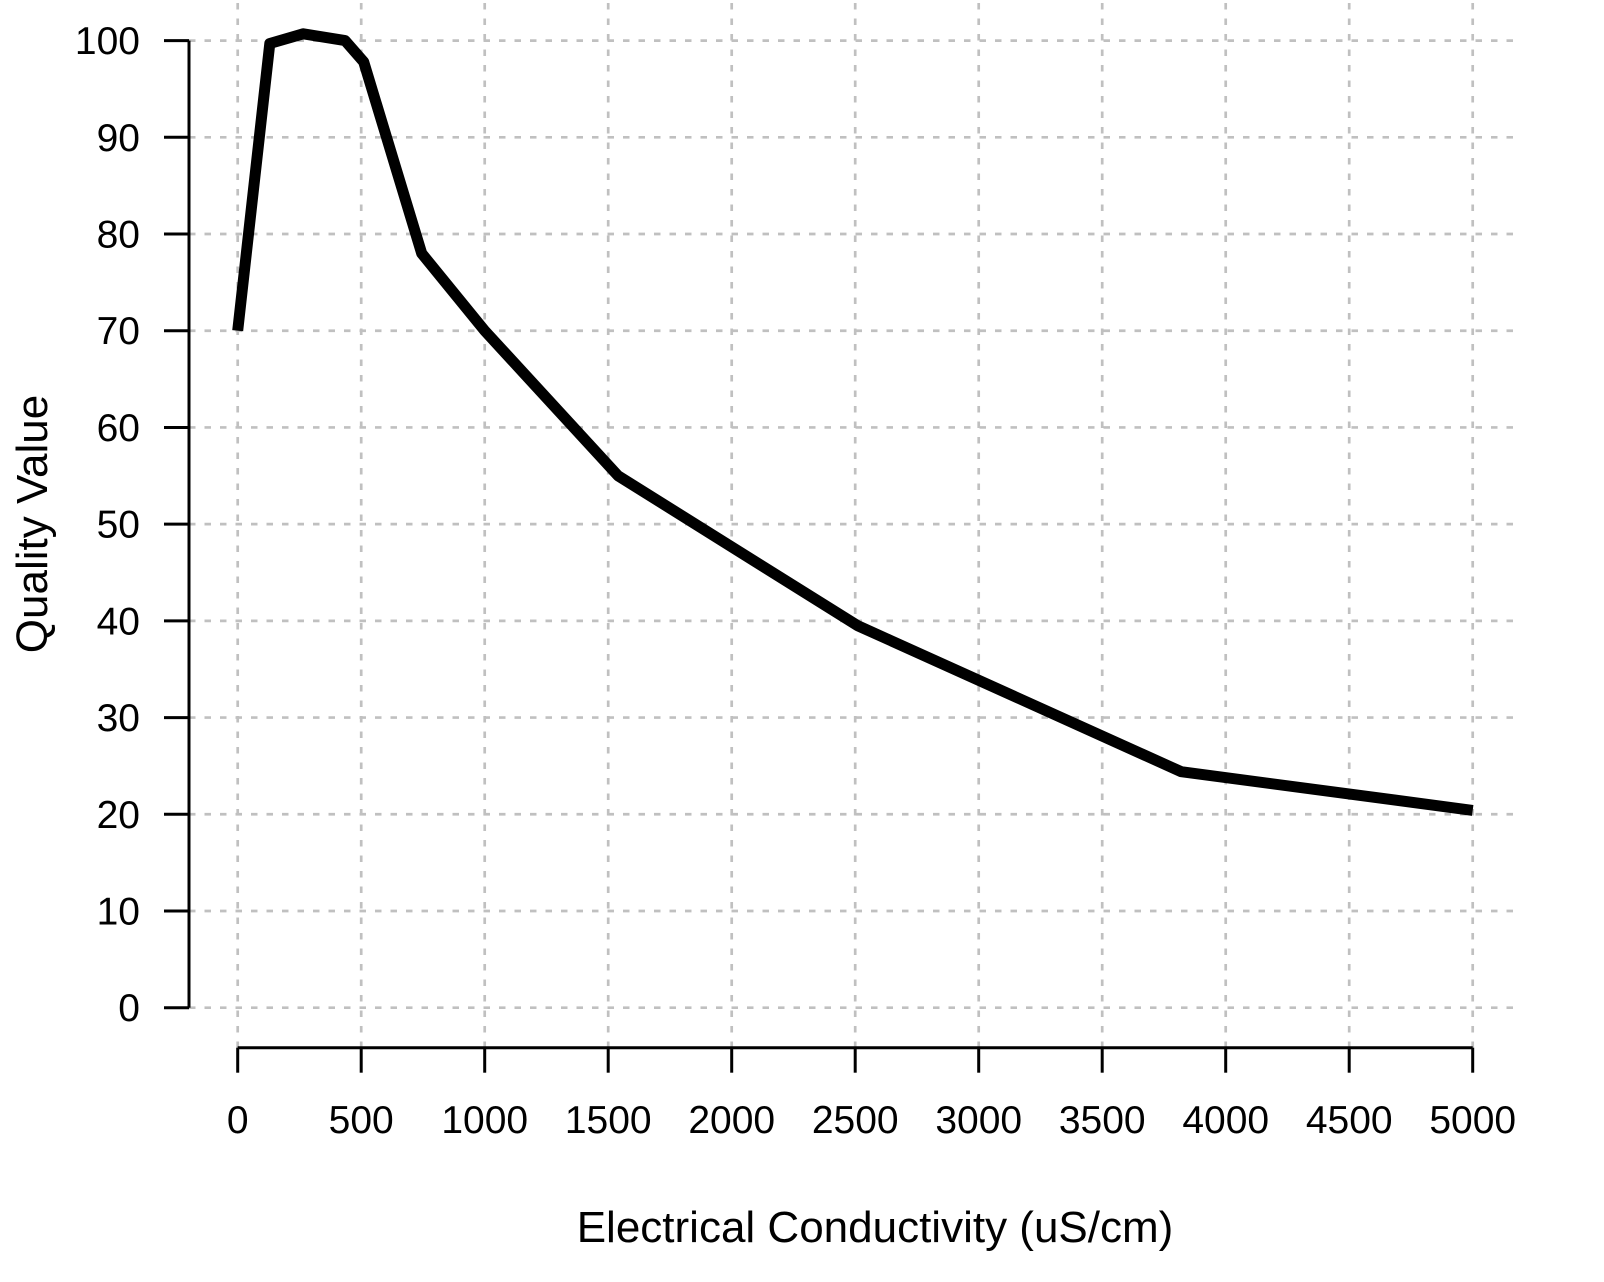  I want to click on x-tick-label: 0, so click(238, 1120).